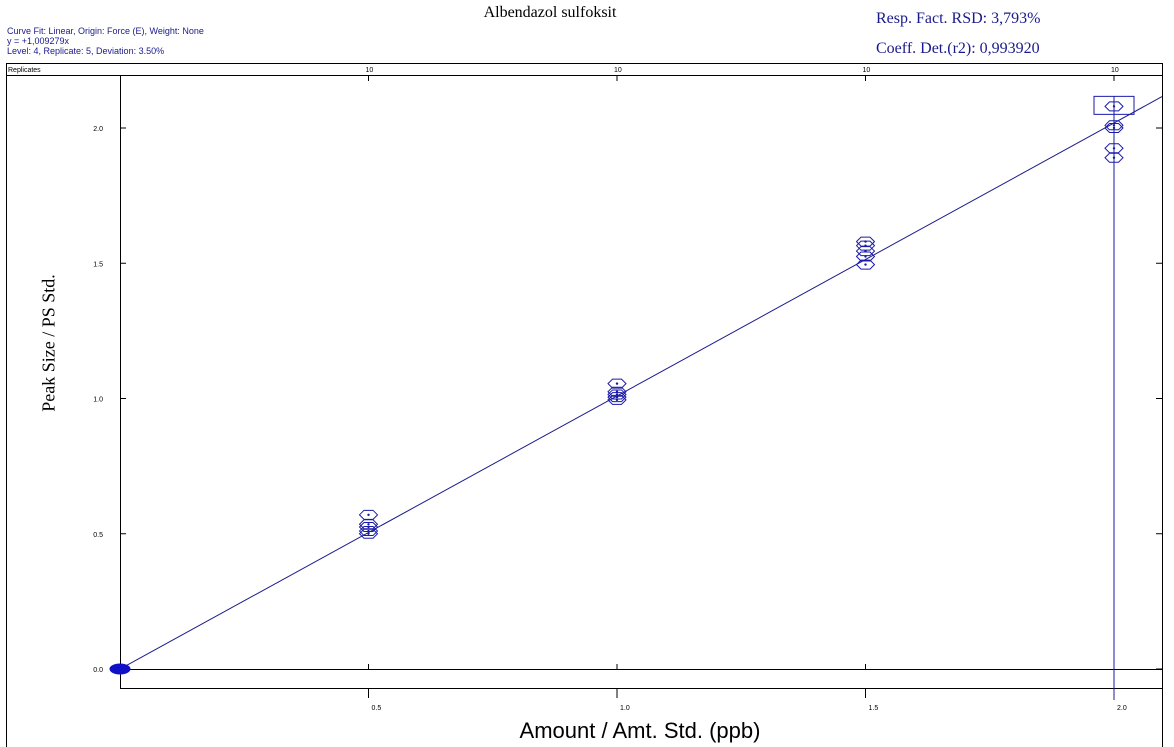 This screenshot has height=747, width=1174. Describe the element at coordinates (98, 400) in the screenshot. I see `y-tick-label: 1.0` at that location.